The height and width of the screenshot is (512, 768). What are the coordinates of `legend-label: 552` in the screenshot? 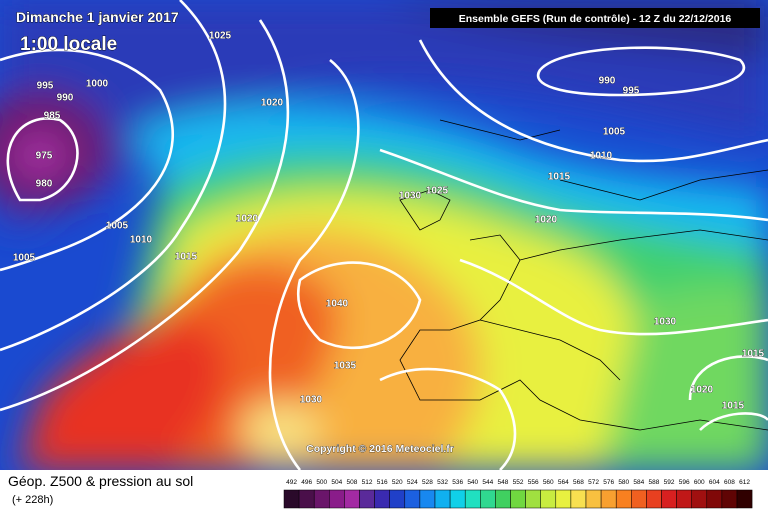 It's located at (518, 482).